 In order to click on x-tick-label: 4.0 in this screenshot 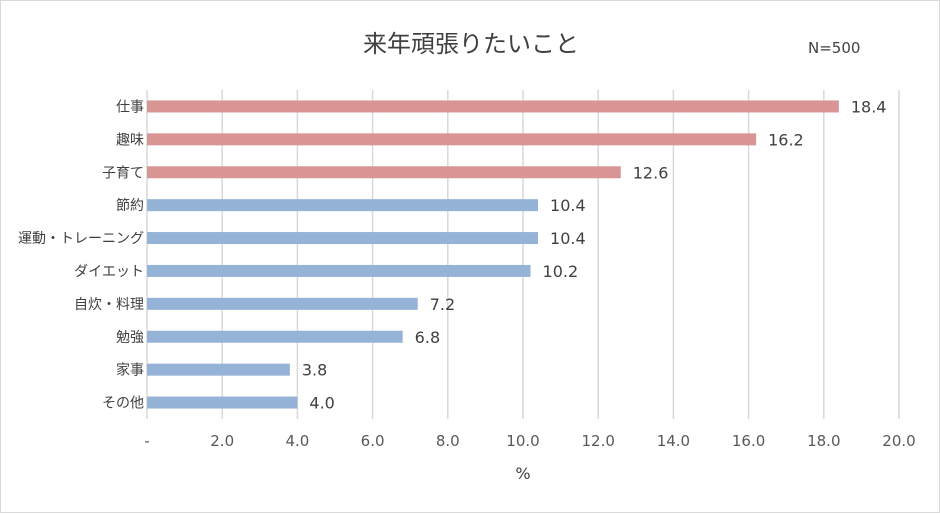, I will do `click(297, 441)`.